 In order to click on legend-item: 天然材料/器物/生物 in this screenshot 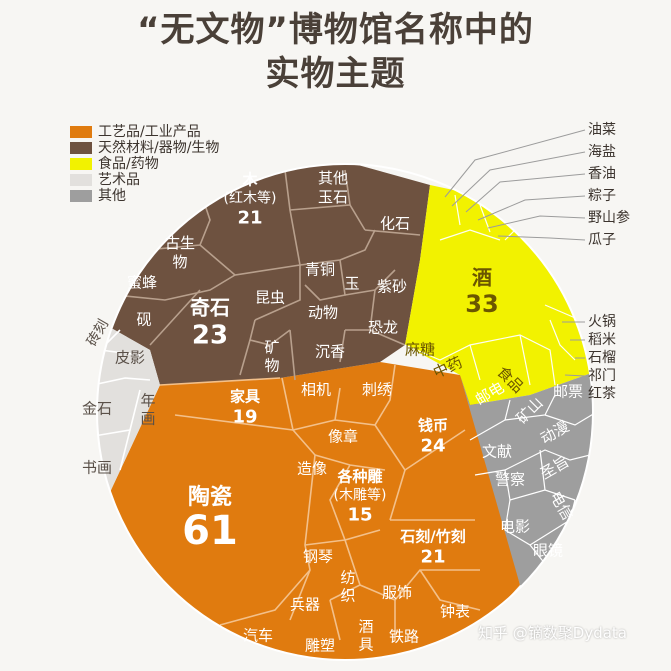, I will do `click(144, 148)`.